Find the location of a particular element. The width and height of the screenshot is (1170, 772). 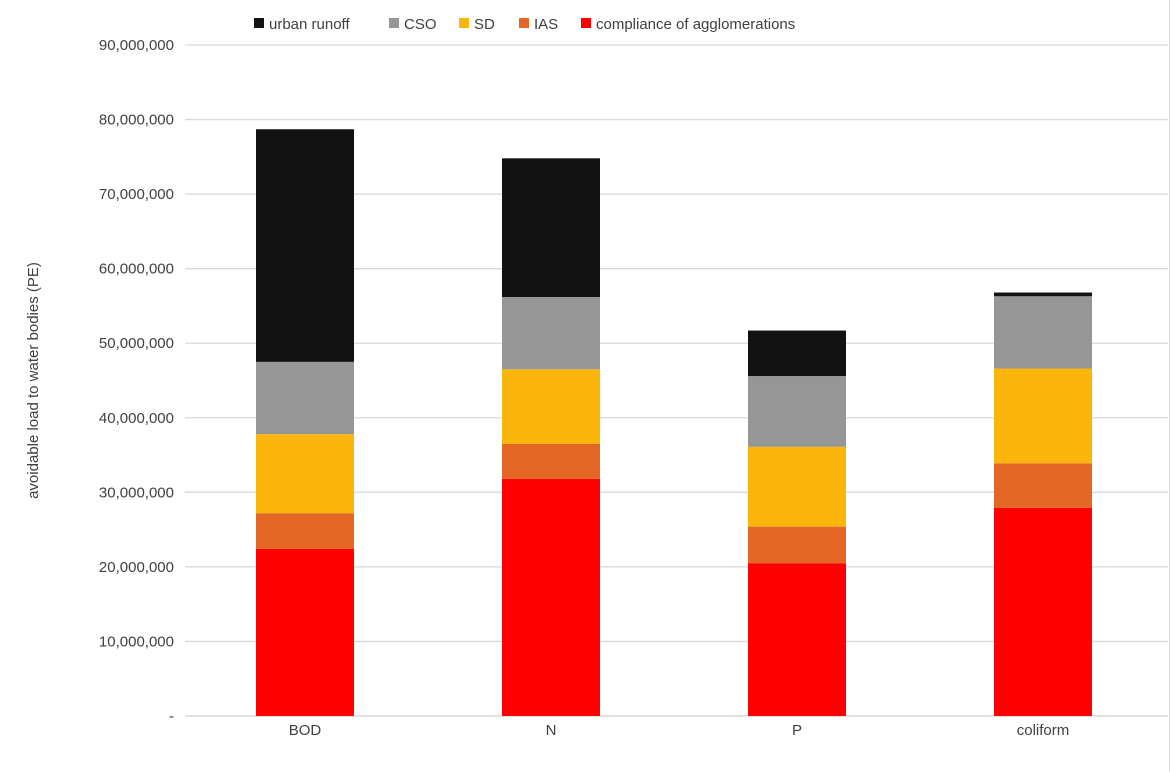

legend-label: compliance of agglomerations is located at coordinates (695, 24).